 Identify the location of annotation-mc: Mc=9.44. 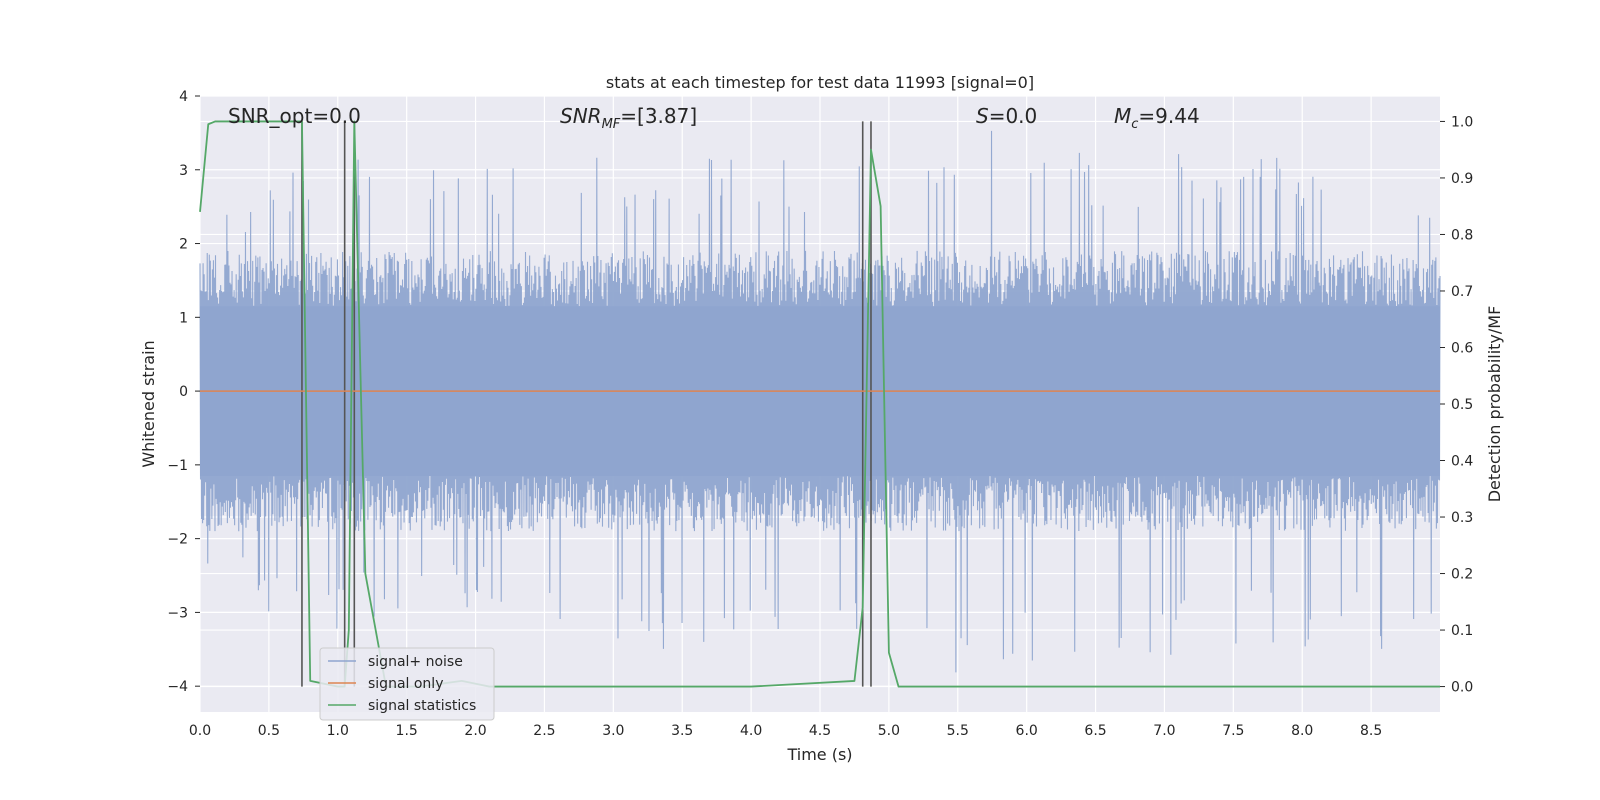
(1157, 118).